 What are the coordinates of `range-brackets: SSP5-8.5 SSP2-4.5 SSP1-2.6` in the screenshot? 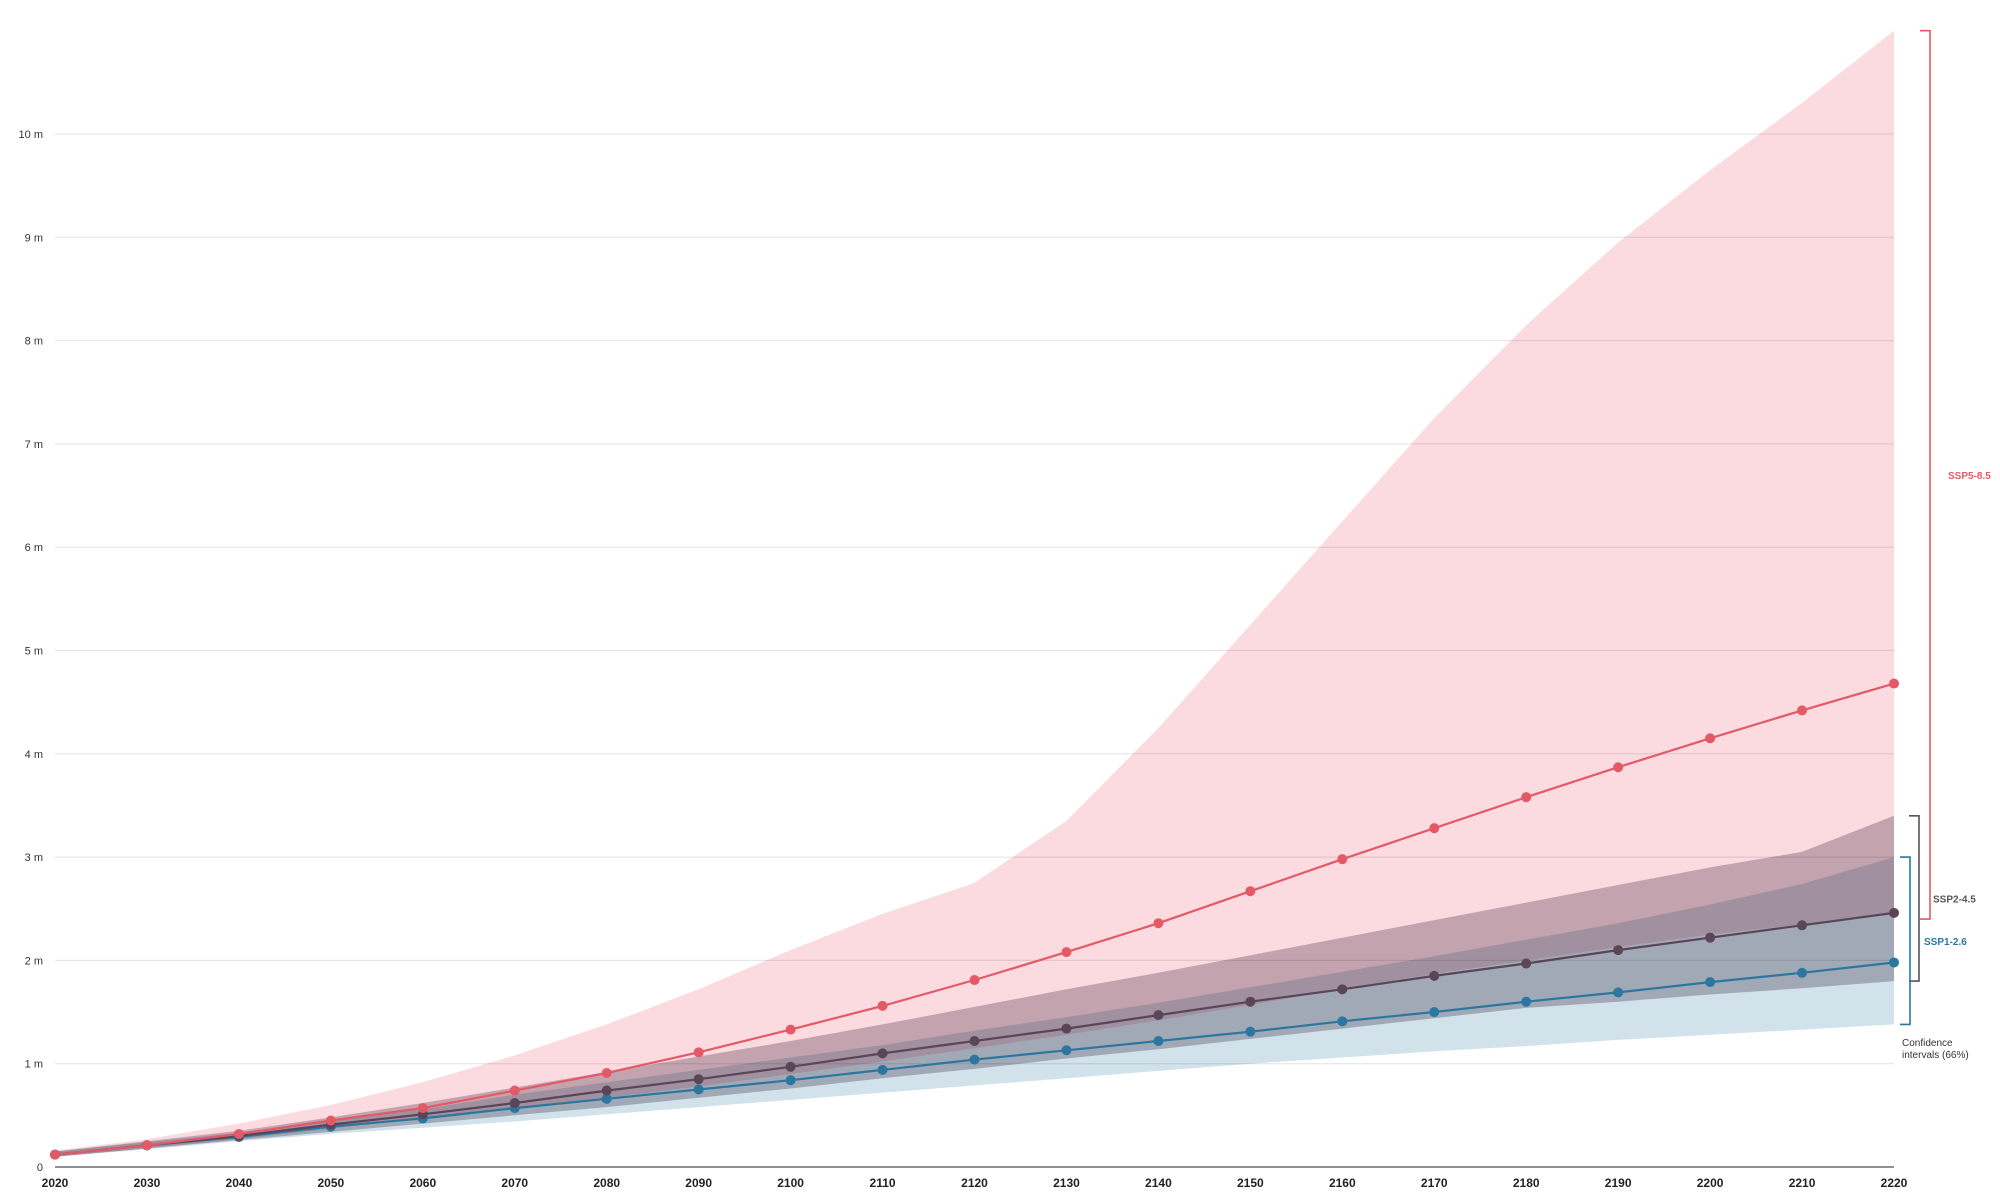 It's located at (1945, 527).